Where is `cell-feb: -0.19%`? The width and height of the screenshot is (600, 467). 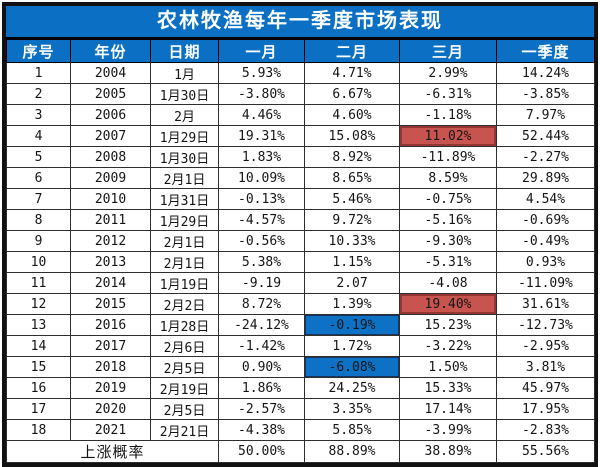
cell-feb: -0.19% is located at coordinates (352, 325).